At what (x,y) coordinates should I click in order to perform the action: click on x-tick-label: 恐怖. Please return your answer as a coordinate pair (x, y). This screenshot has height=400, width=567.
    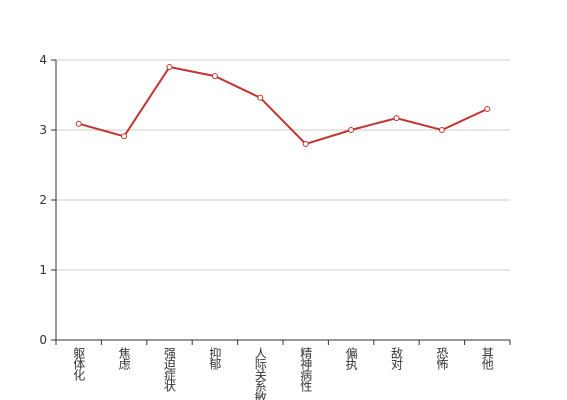
    Looking at the image, I should click on (442, 358).